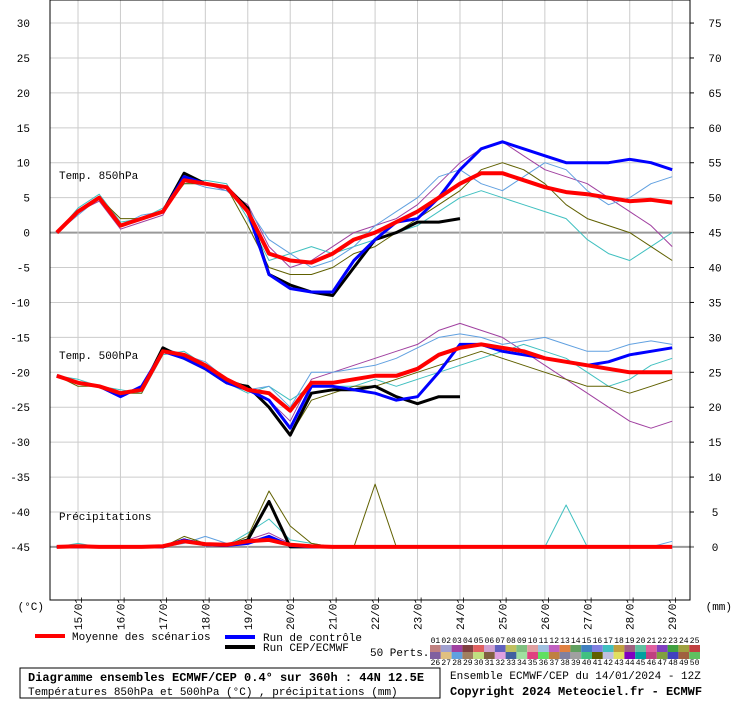 Image resolution: width=740 pixels, height=705 pixels. I want to click on member-label: 20, so click(641, 641).